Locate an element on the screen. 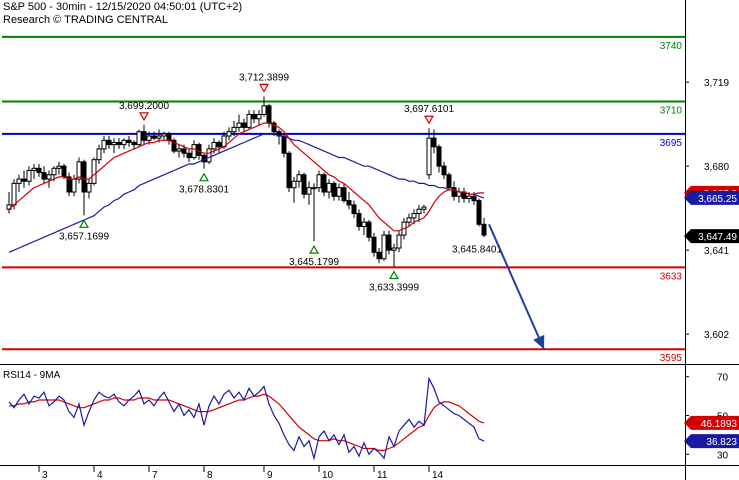  level-label-resistance: 3710 is located at coordinates (671, 111).